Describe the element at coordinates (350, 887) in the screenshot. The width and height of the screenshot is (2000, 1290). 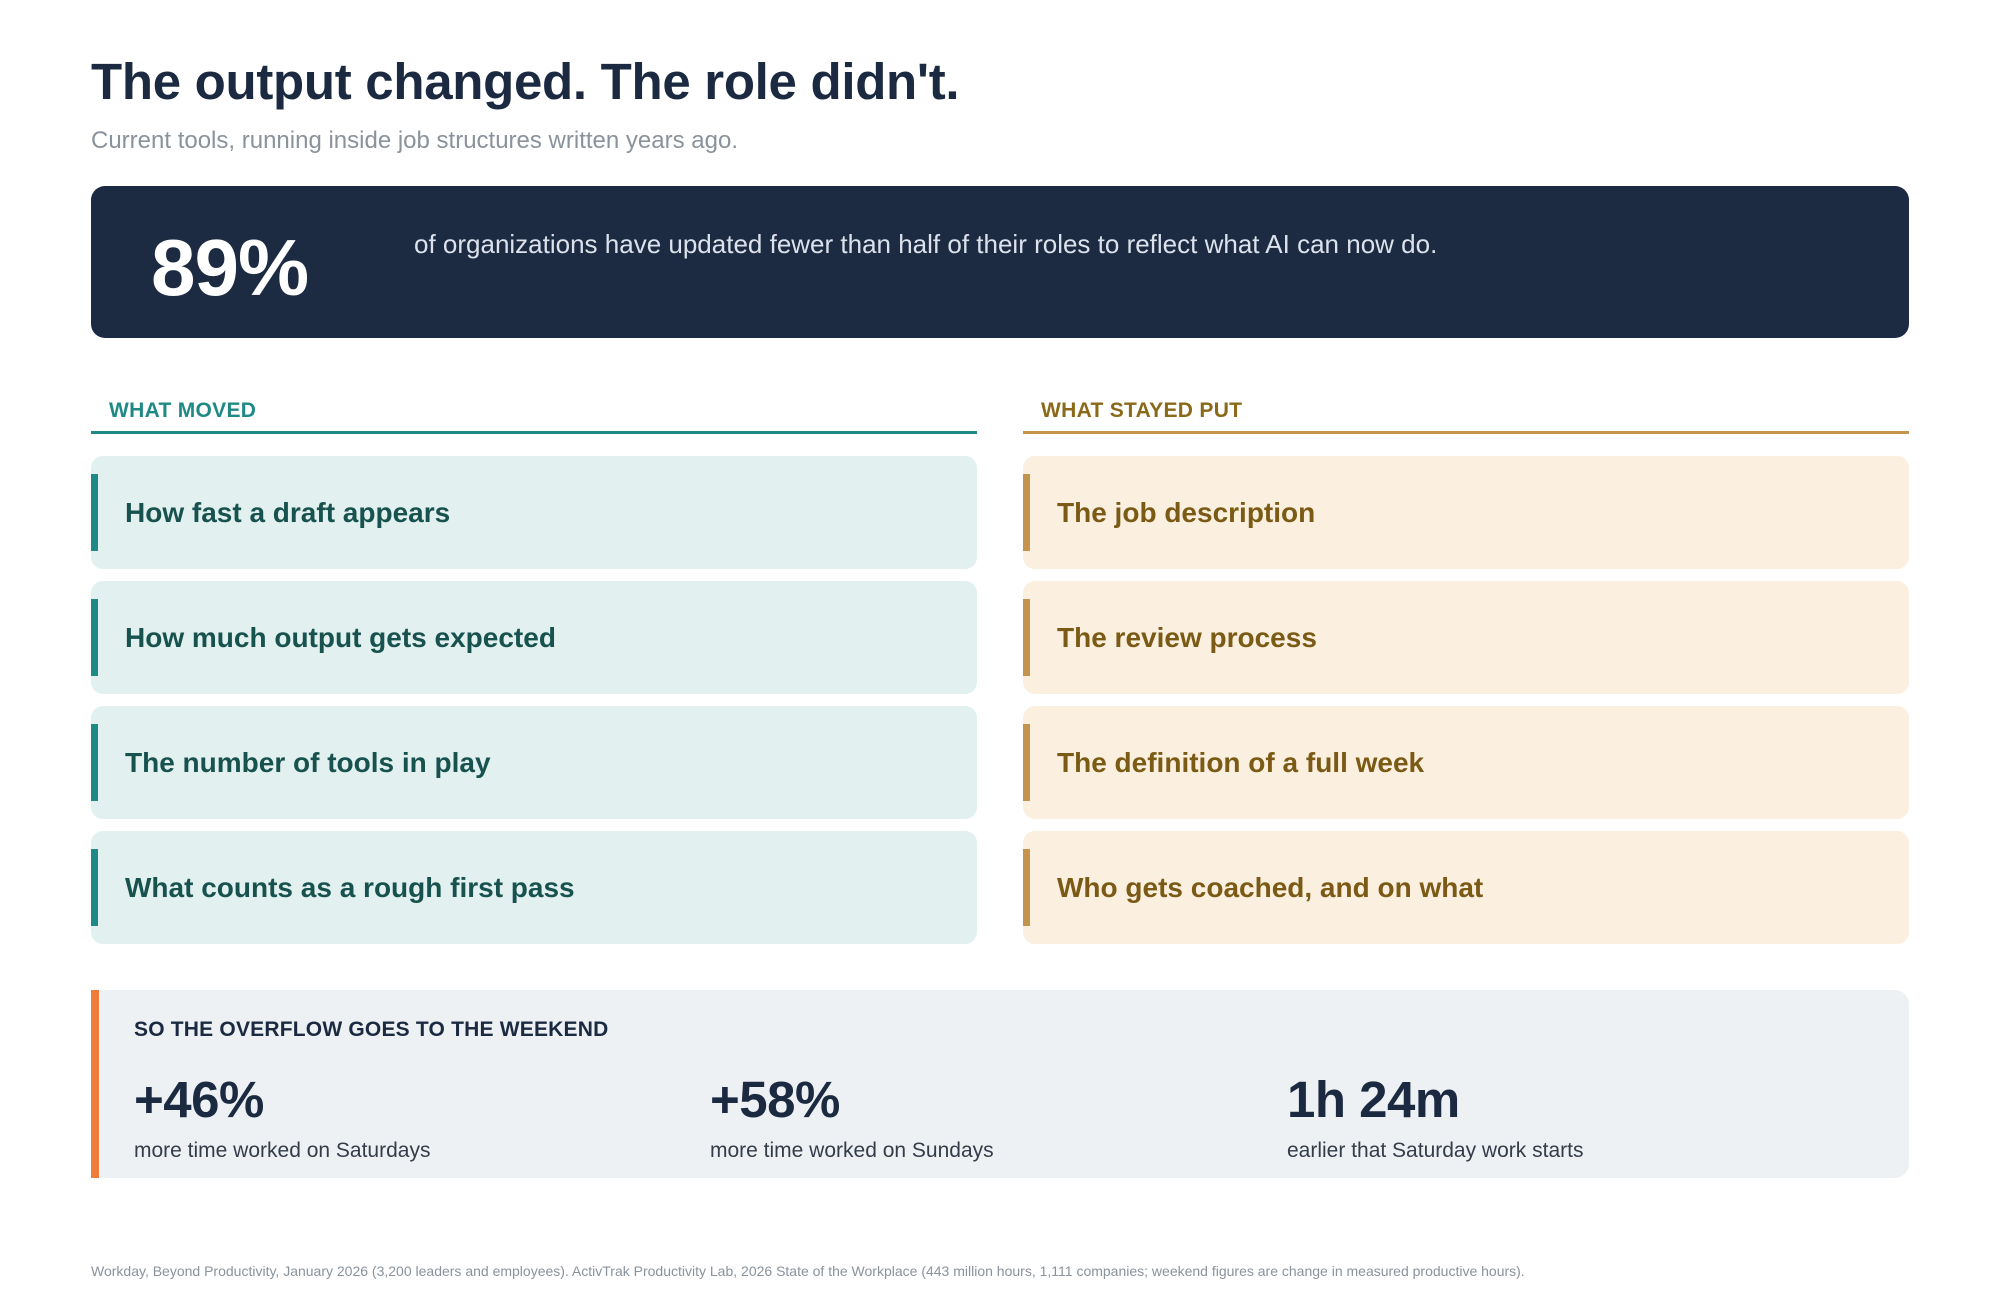
I see `moved-item-label: What counts as a rough first pass` at that location.